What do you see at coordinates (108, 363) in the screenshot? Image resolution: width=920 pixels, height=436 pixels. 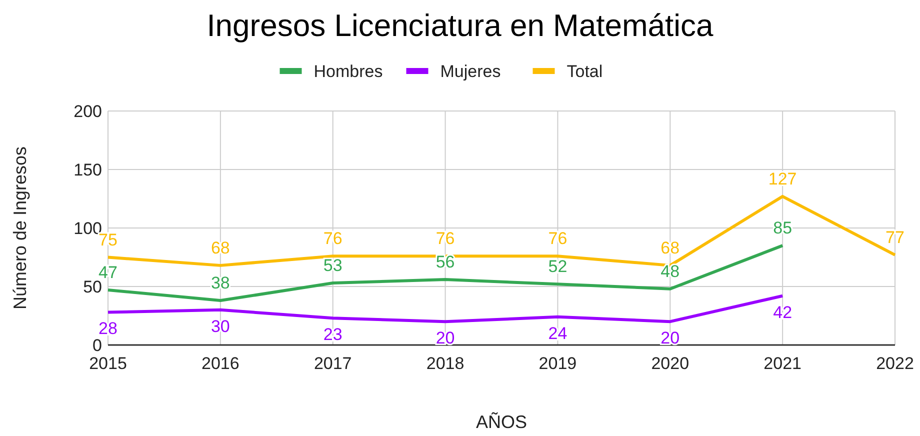 I see `x-tick-label: 2015` at bounding box center [108, 363].